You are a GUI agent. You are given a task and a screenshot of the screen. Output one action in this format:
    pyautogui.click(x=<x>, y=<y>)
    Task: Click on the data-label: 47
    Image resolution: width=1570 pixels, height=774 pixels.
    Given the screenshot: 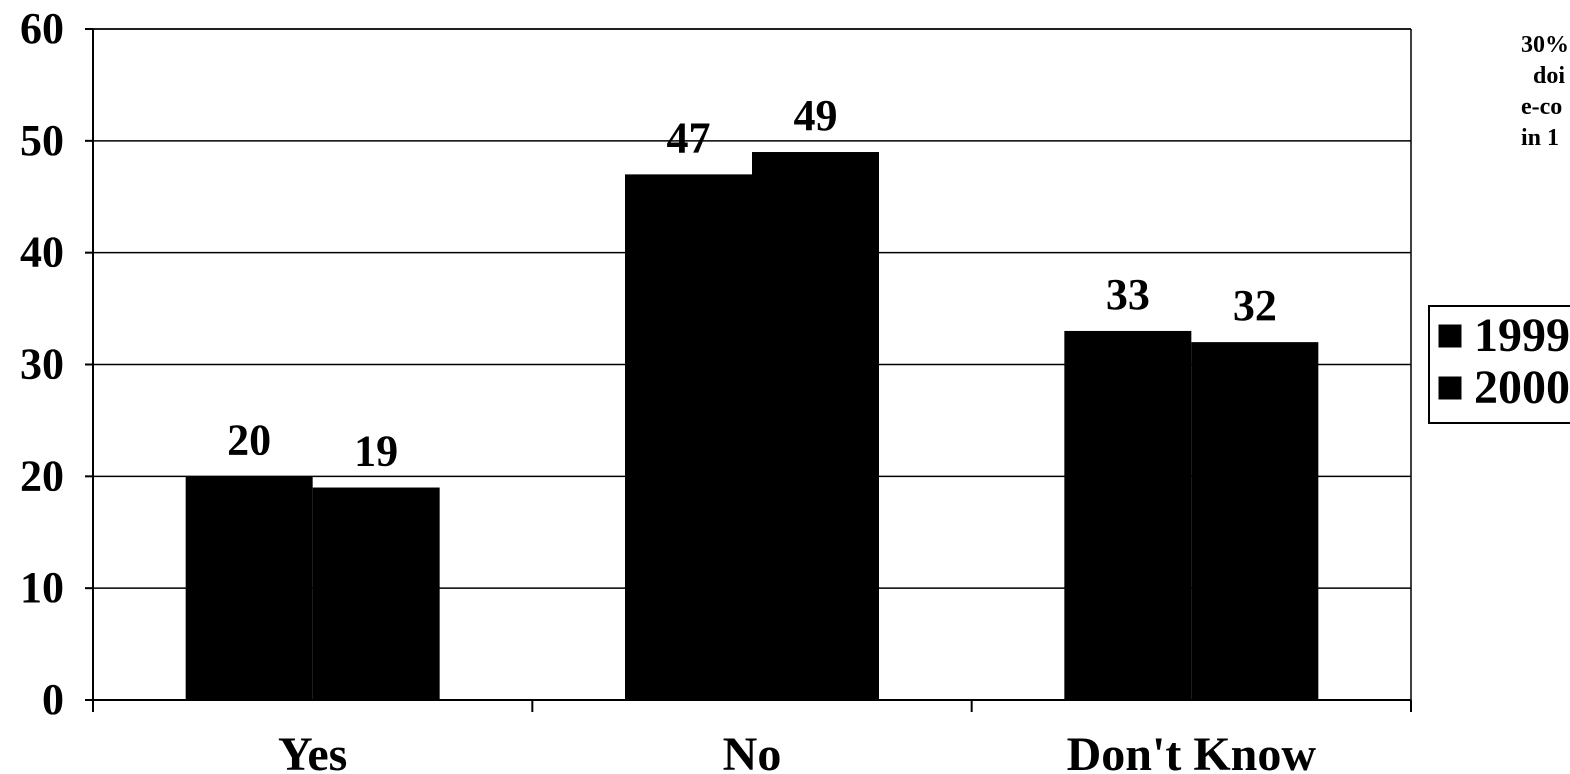 What is the action you would take?
    pyautogui.click(x=689, y=137)
    